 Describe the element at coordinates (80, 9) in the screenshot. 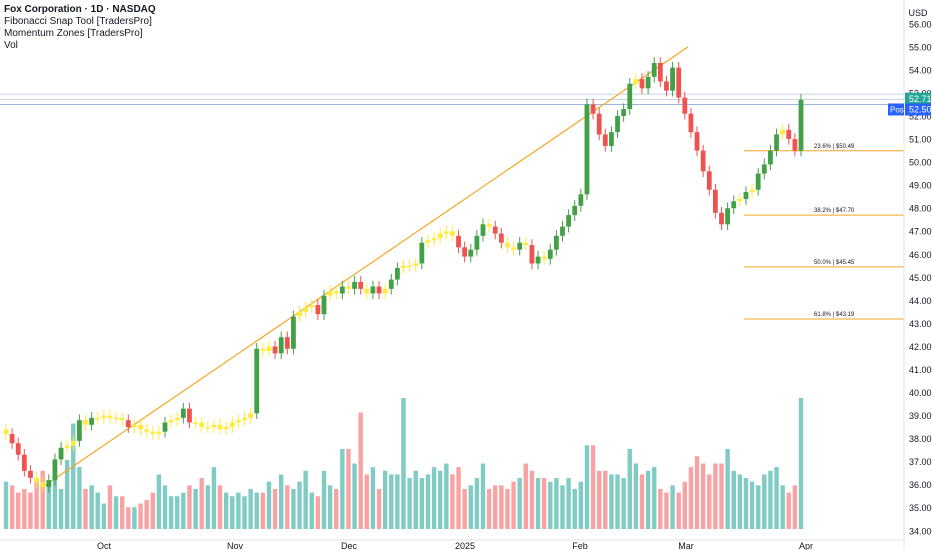

I see `symbol-title: Fox Corporation · 1D · NASDAQ` at that location.